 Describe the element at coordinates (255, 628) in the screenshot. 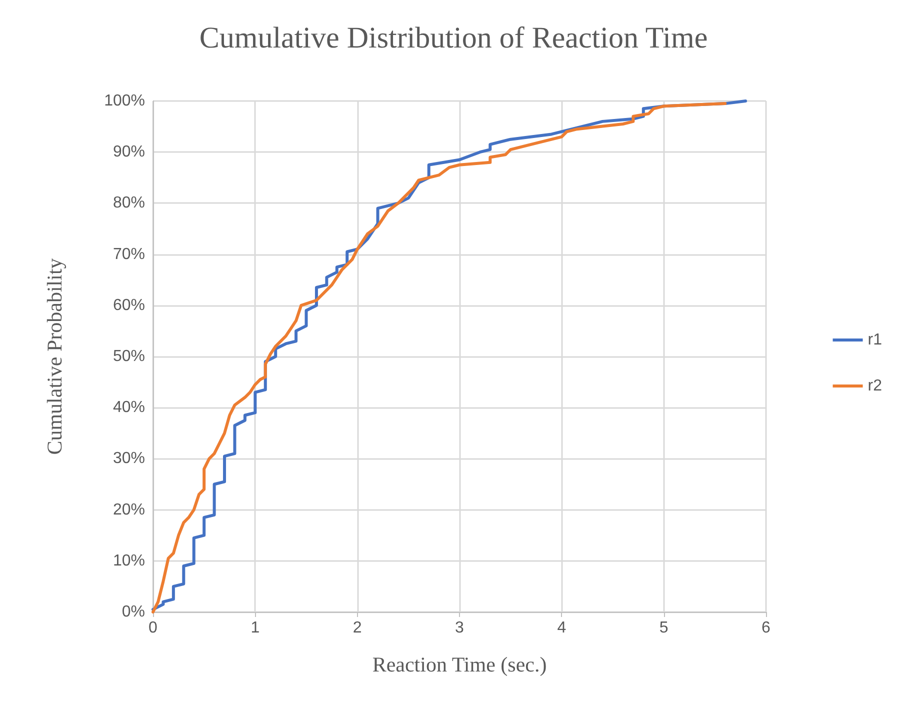

I see `x-tick-label: 1` at that location.